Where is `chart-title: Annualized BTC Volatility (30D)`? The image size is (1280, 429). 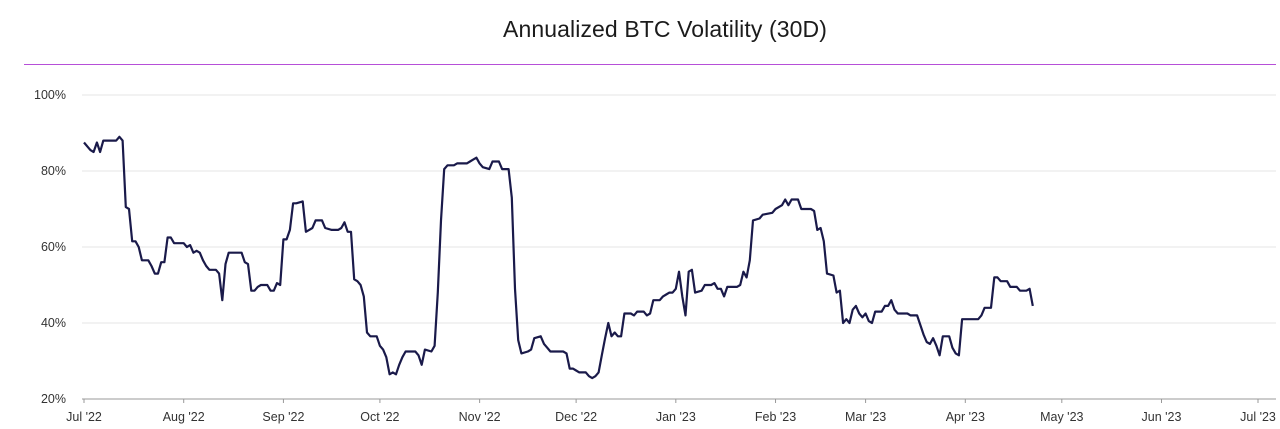 chart-title: Annualized BTC Volatility (30D) is located at coordinates (665, 29).